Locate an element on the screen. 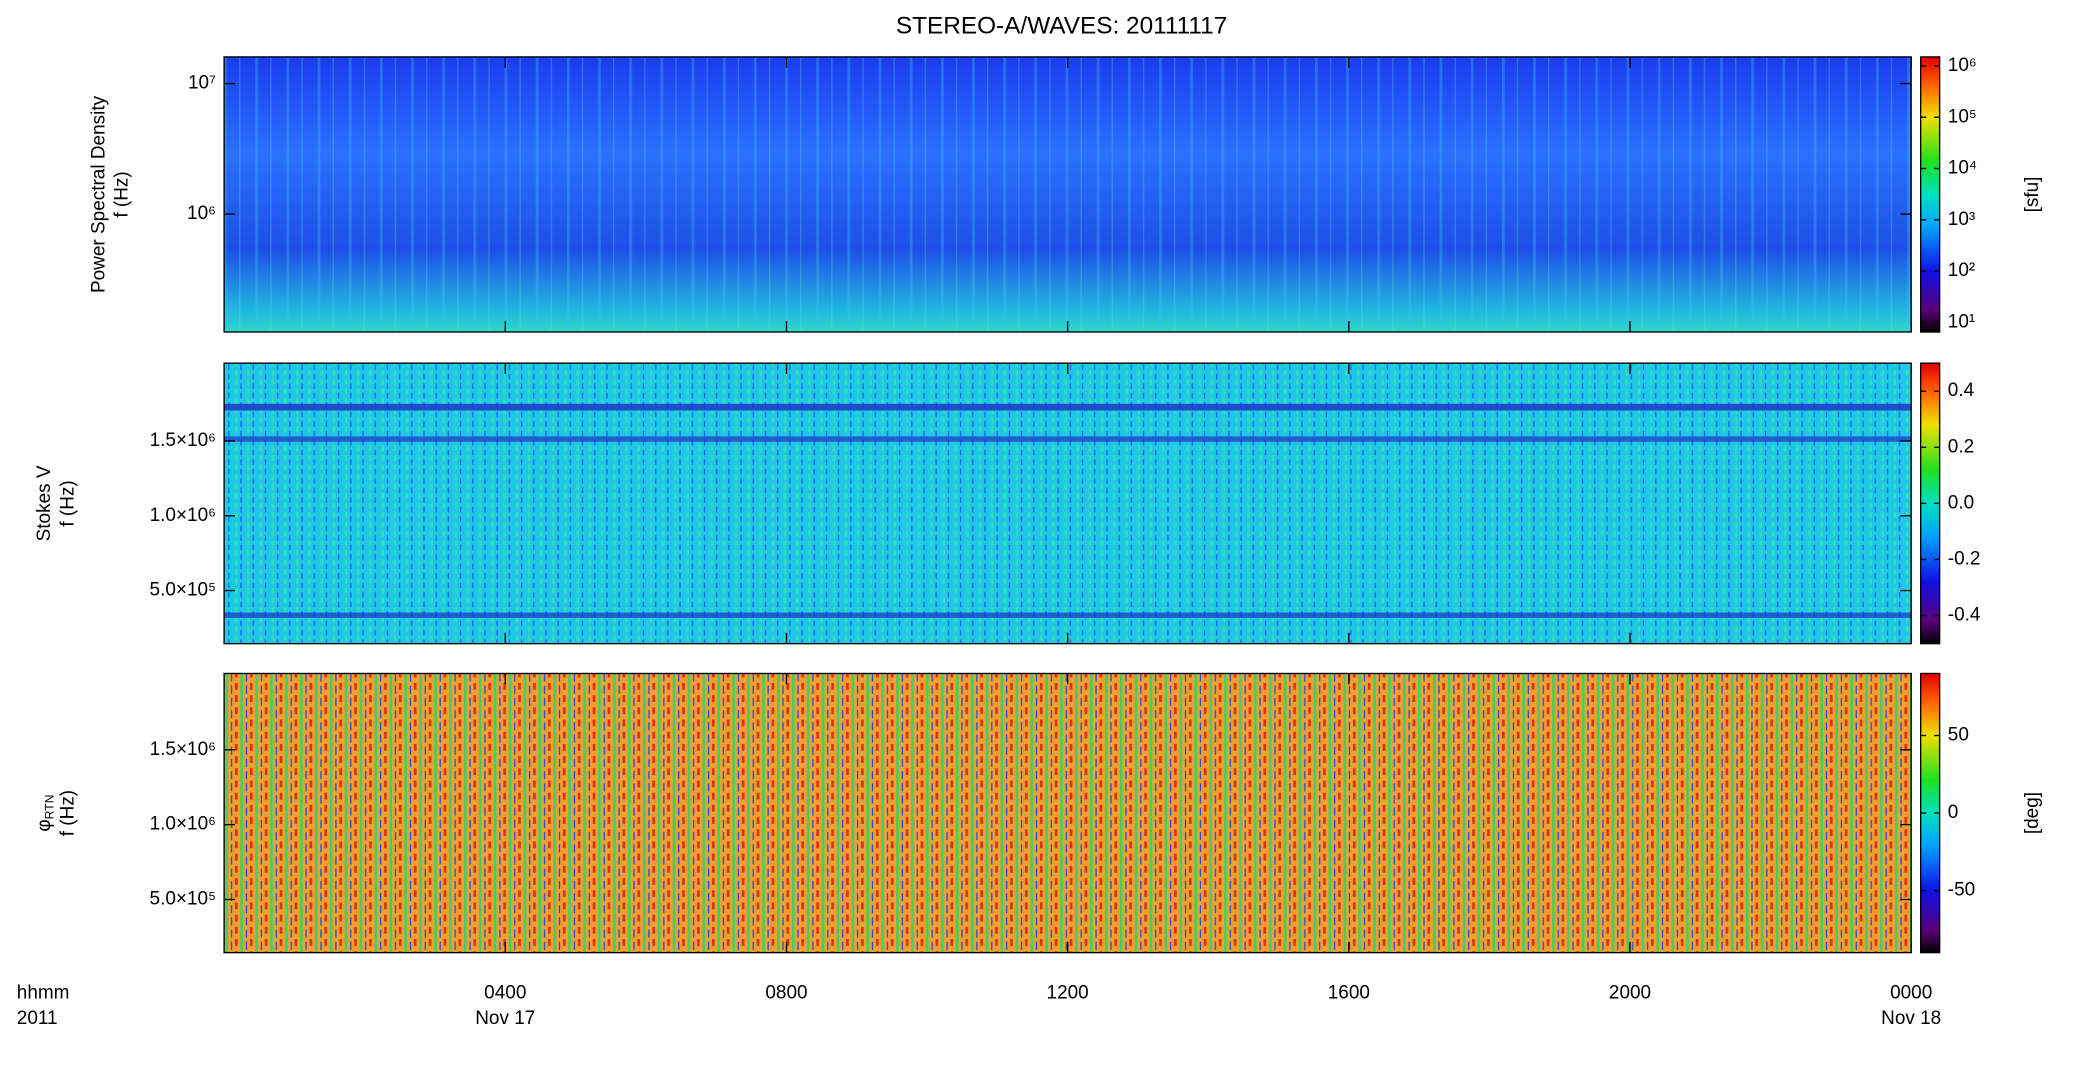 Image resolution: width=2096 pixels, height=1080 pixels. x-axis-label: 2011 is located at coordinates (37, 1018).